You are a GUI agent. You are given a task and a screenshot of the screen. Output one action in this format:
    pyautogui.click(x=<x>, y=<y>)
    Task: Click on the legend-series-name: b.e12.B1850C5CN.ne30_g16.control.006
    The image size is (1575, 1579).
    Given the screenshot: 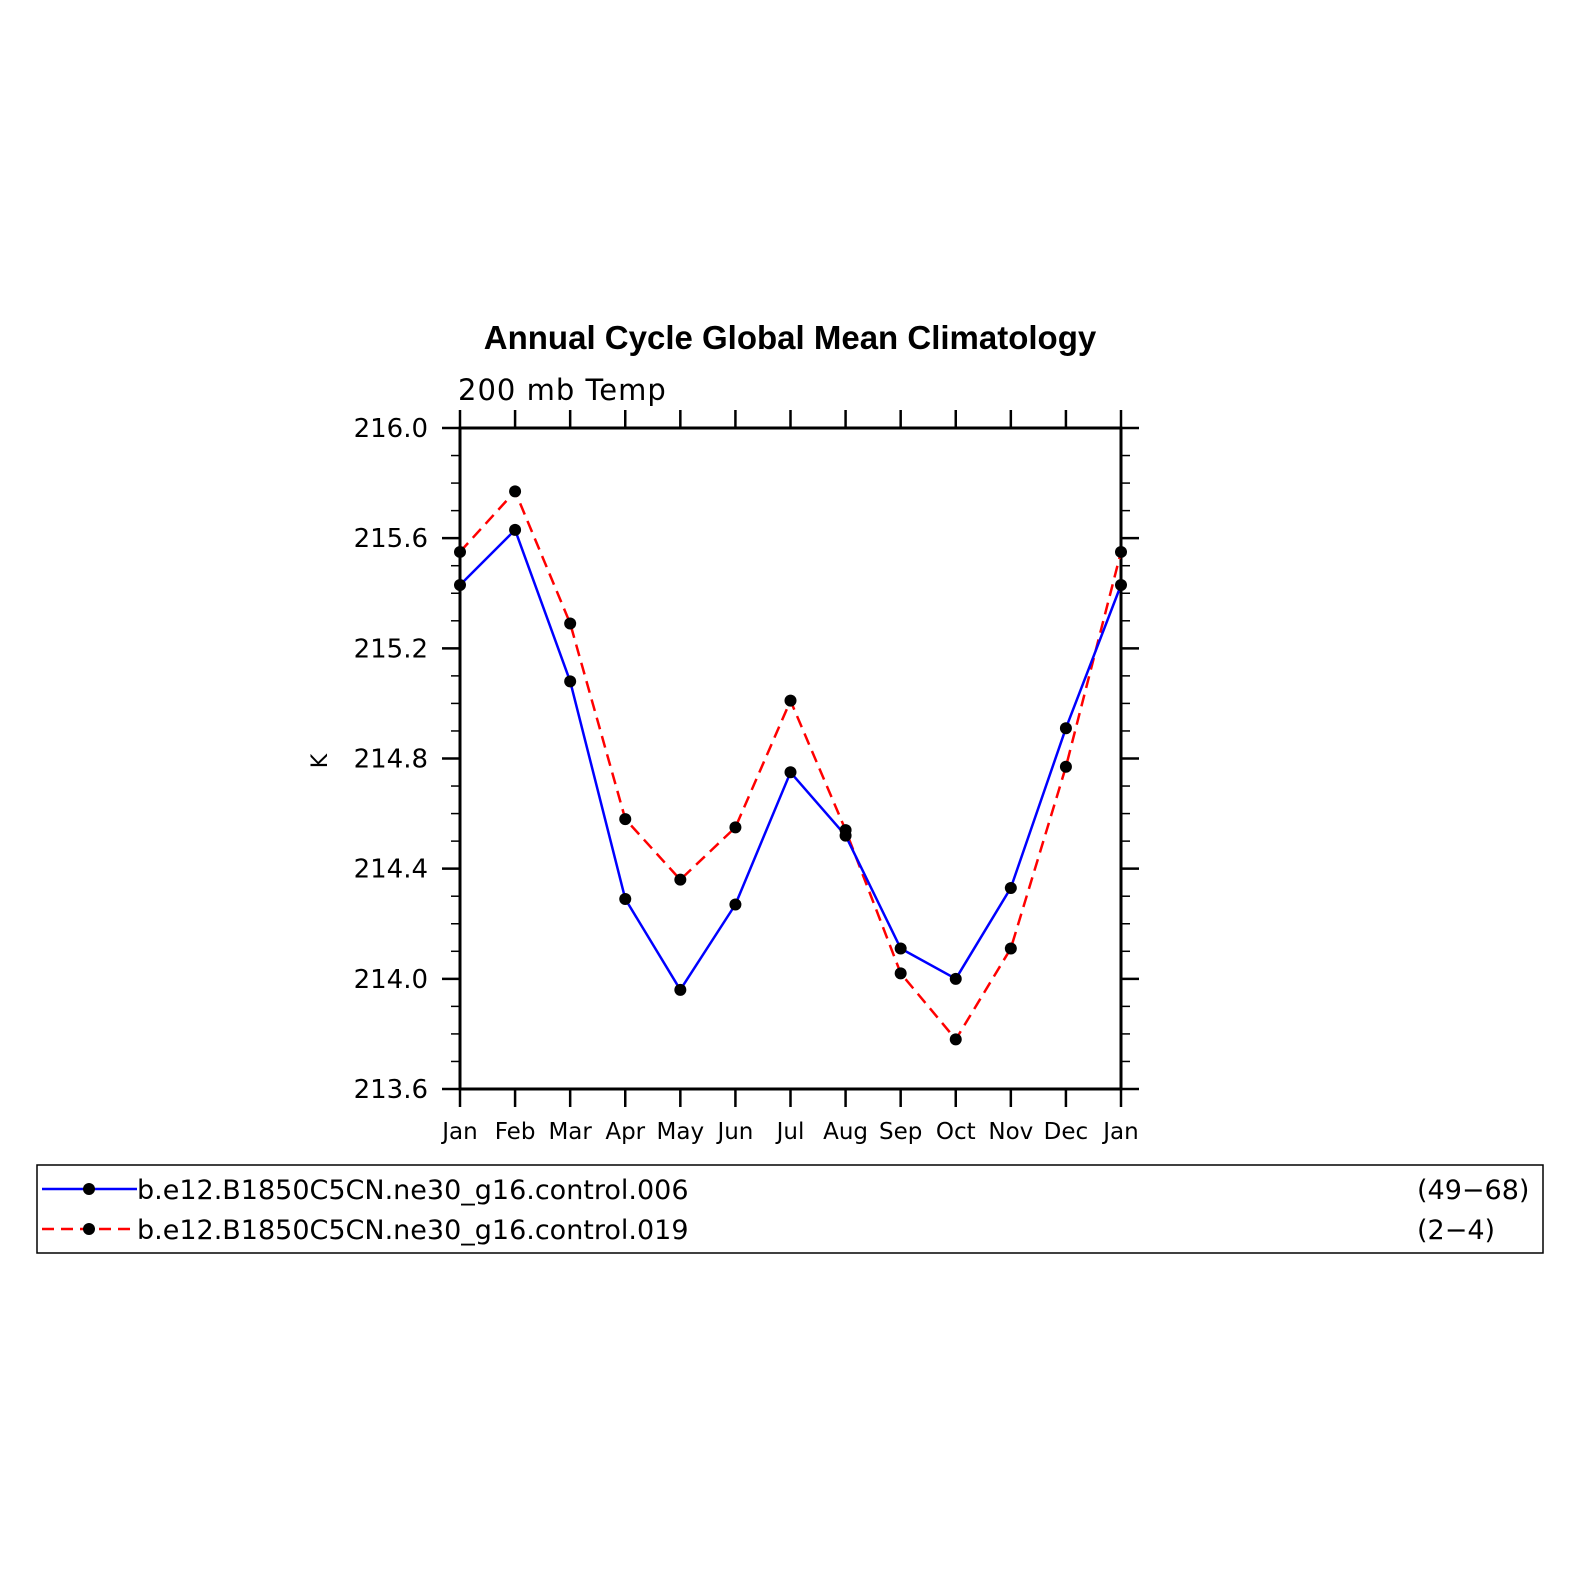 What is the action you would take?
    pyautogui.click(x=413, y=1190)
    